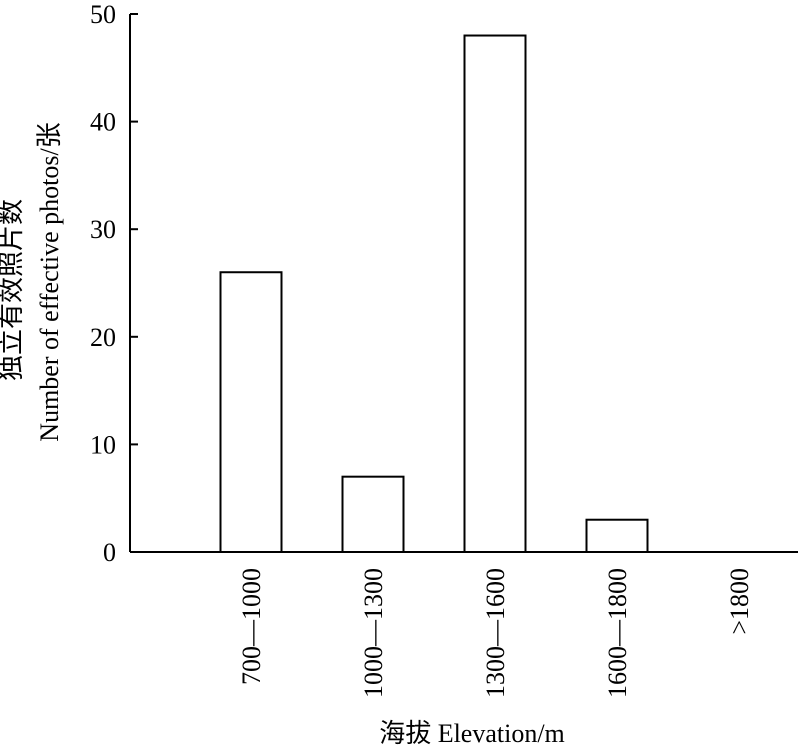 This screenshot has height=749, width=800. What do you see at coordinates (472, 733) in the screenshot?
I see `x-axis-title: 海拔 Elevation/m` at bounding box center [472, 733].